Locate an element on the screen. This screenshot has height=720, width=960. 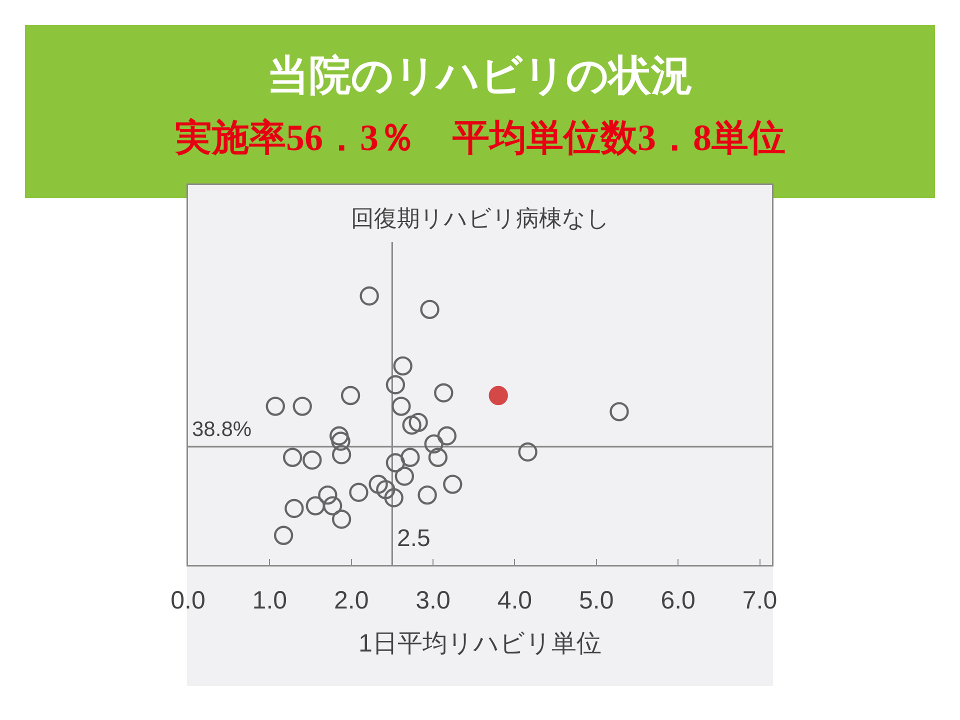
x-tick-label: 6.0 is located at coordinates (678, 600).